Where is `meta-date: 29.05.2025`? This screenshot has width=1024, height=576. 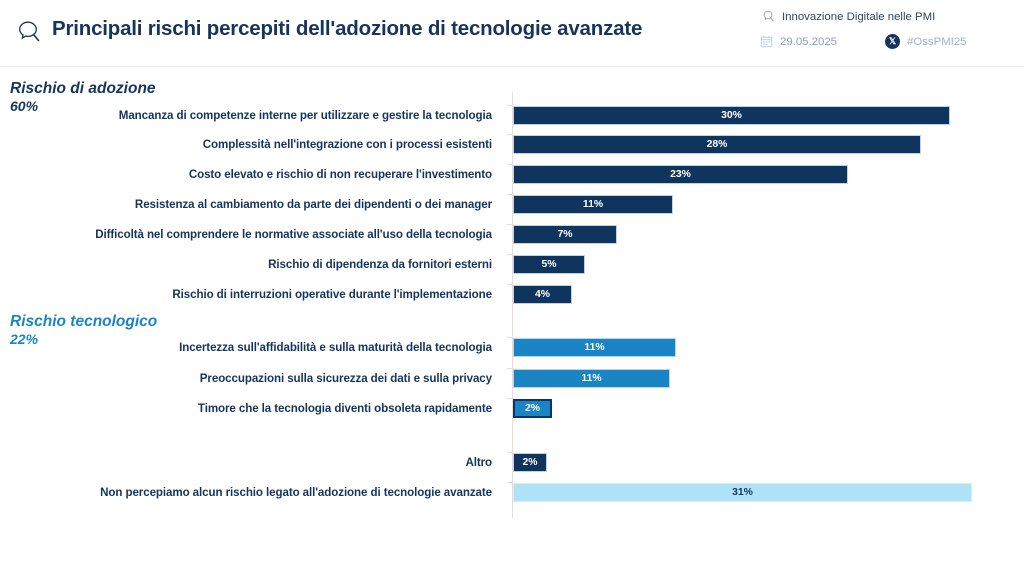 meta-date: 29.05.2025 is located at coordinates (809, 41).